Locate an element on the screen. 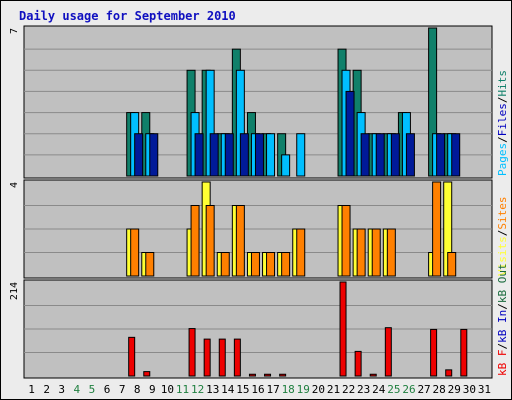  day-label: 8 is located at coordinates (137, 389).